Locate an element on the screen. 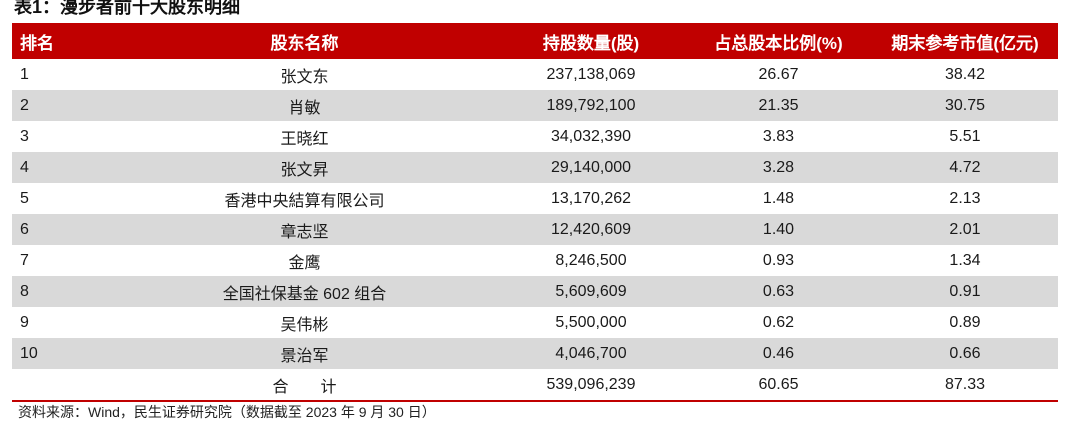  shareholder-name-cell: 肖敏 is located at coordinates (304, 105).